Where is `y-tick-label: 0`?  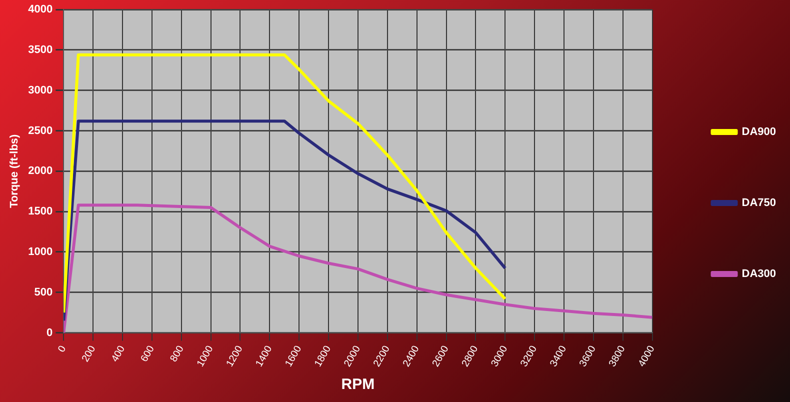
y-tick-label: 0 is located at coordinates (49, 332).